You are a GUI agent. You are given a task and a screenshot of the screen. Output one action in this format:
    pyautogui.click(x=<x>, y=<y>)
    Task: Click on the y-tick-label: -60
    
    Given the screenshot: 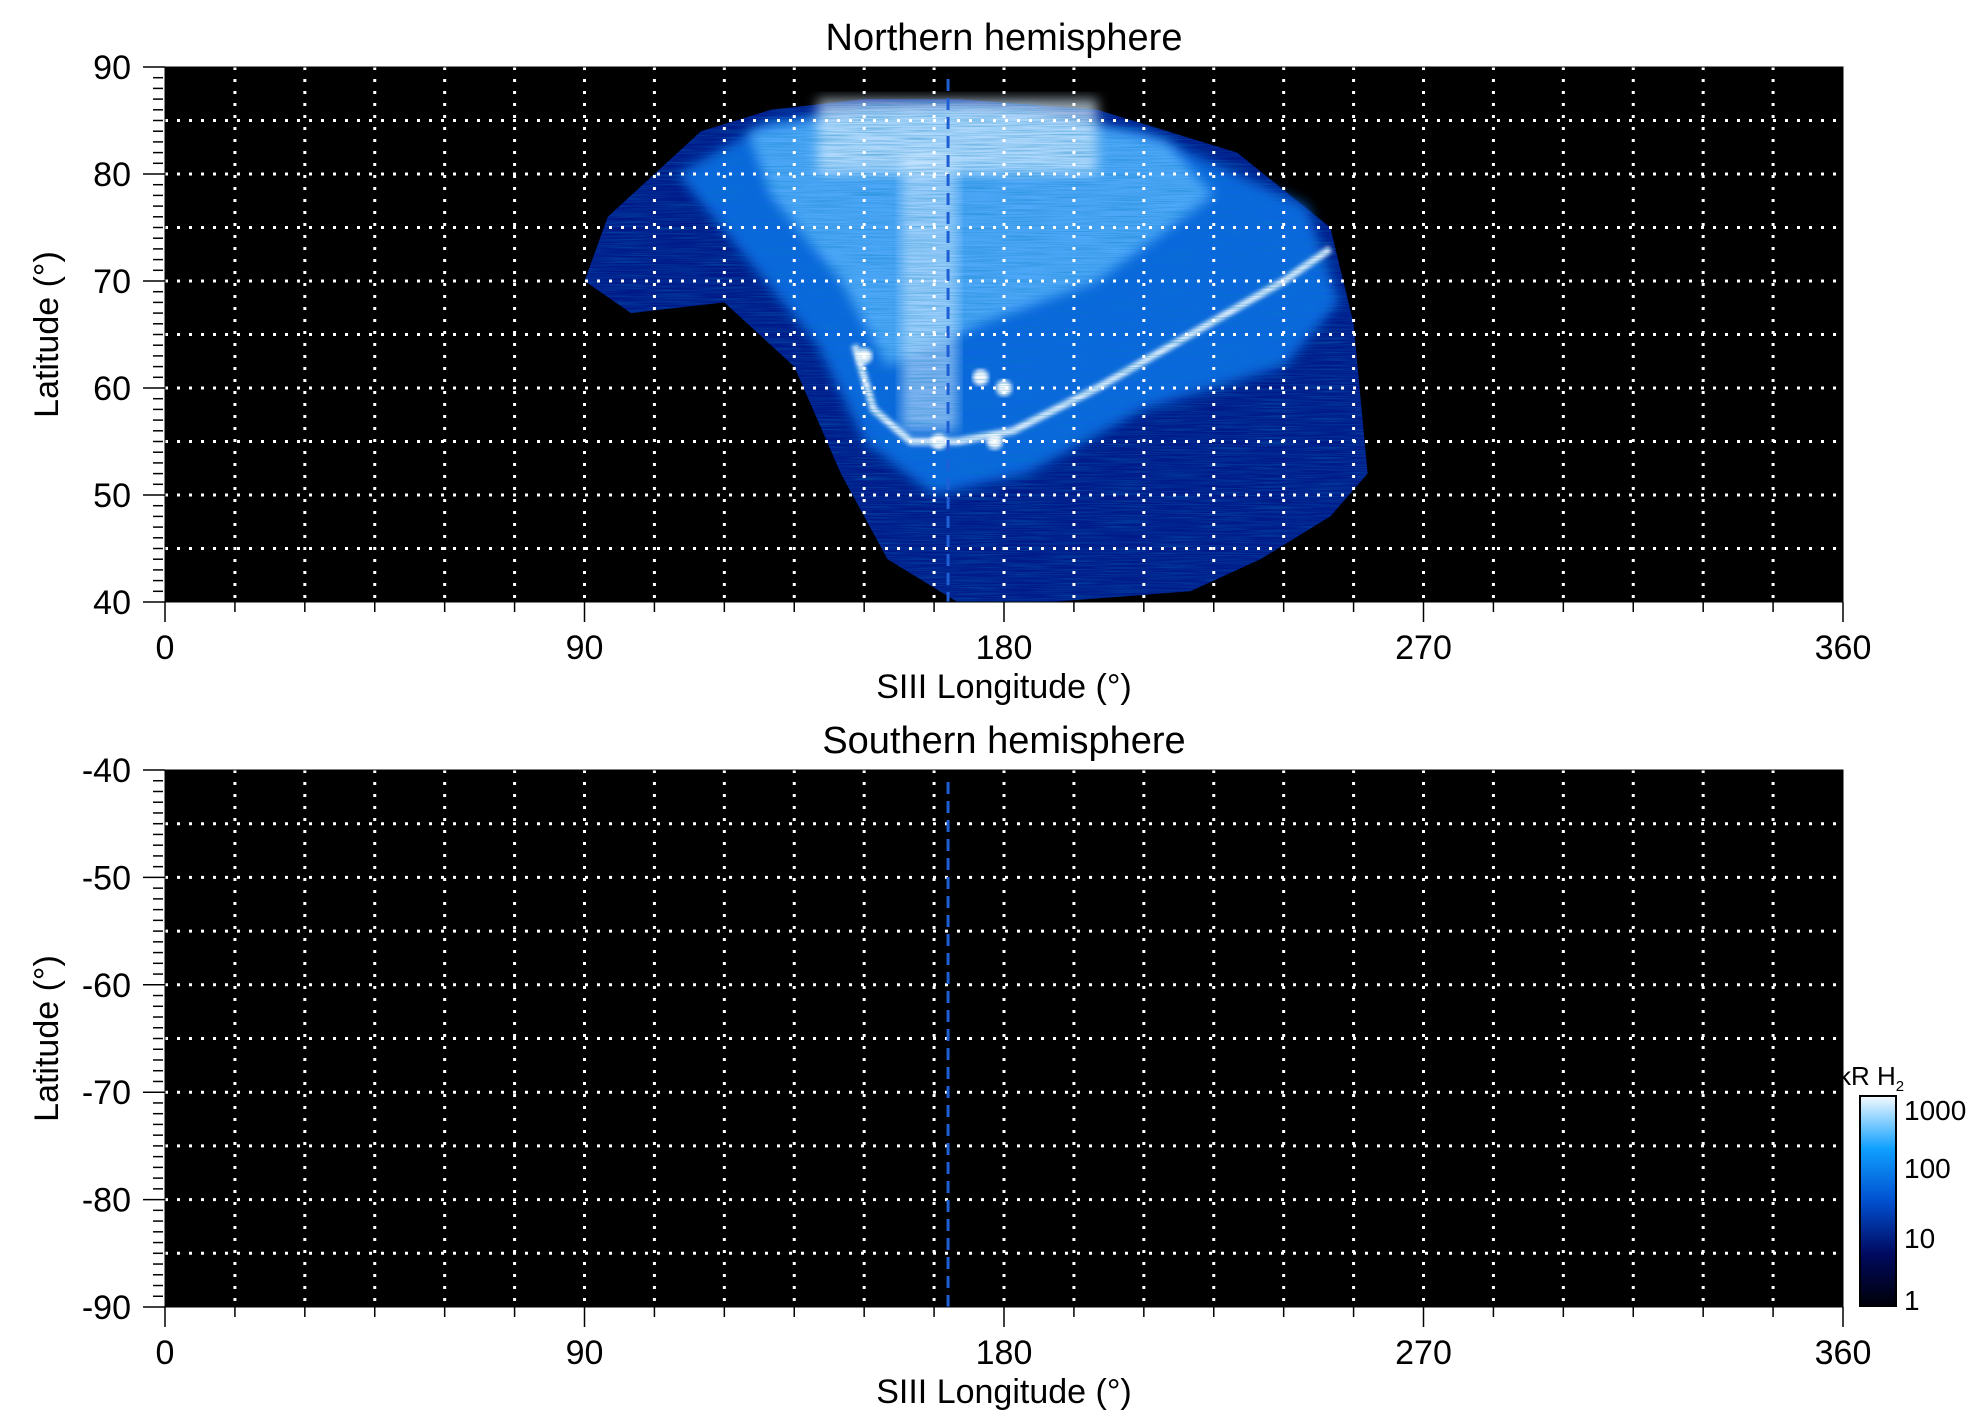 What is the action you would take?
    pyautogui.click(x=106, y=986)
    